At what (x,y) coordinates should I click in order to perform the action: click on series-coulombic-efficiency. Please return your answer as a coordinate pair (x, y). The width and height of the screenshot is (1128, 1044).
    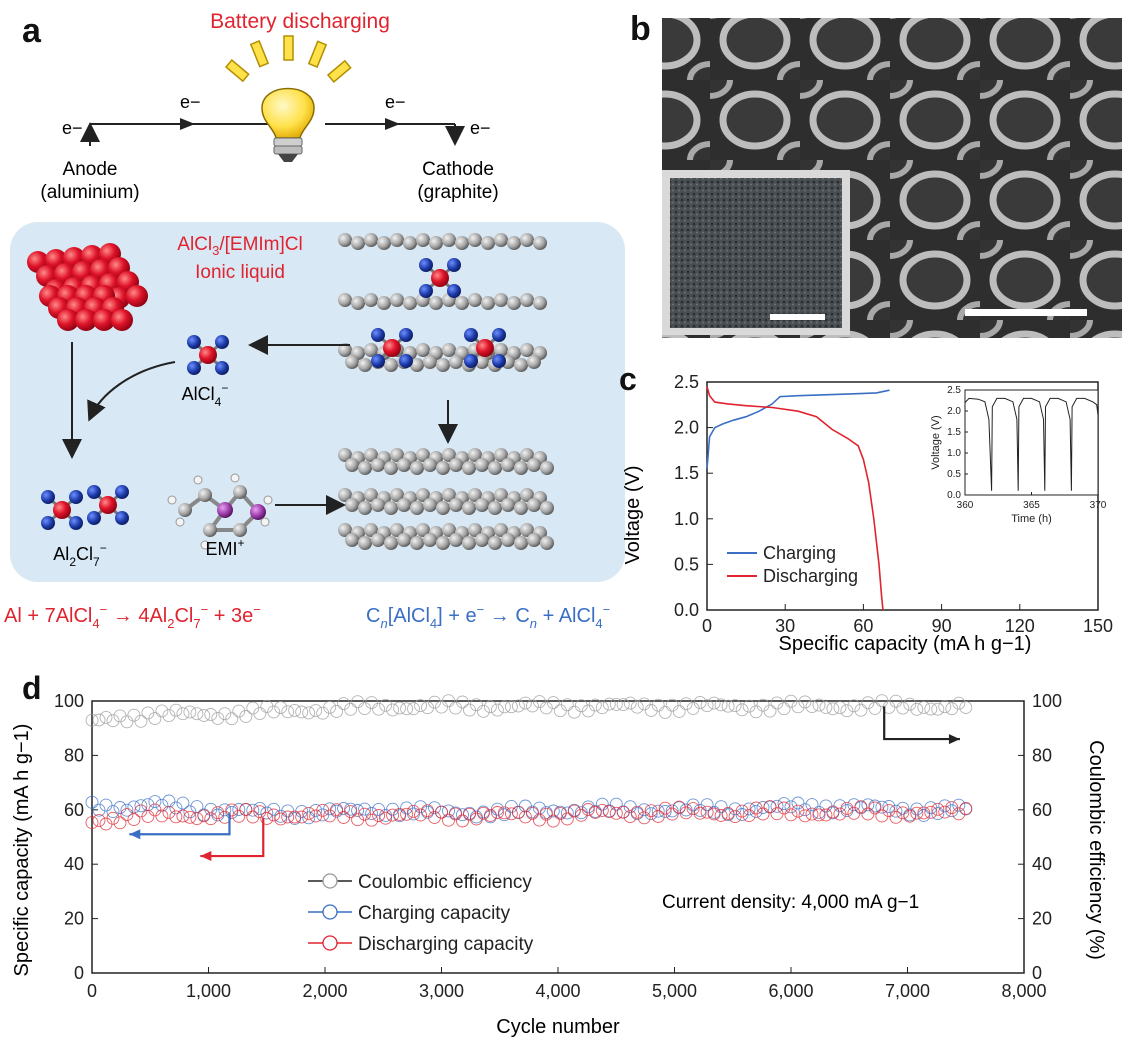
    Looking at the image, I should click on (529, 711).